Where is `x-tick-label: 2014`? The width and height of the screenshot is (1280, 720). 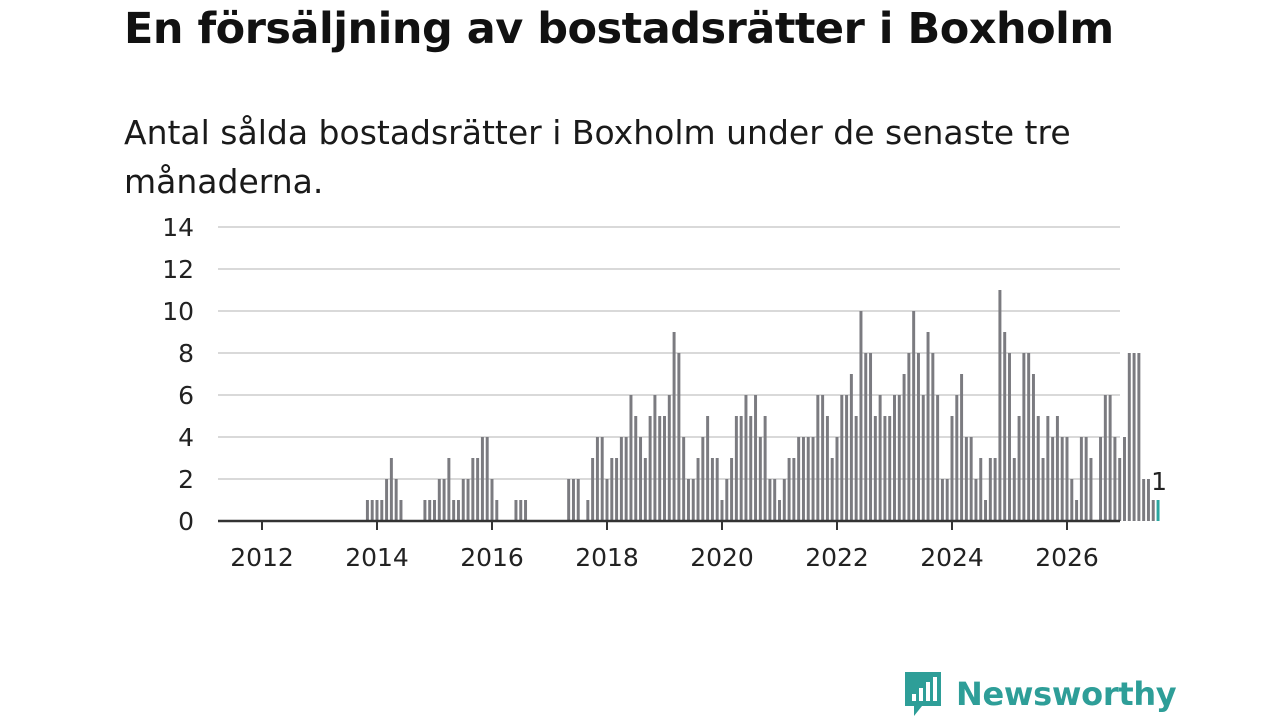
x-tick-label: 2014 is located at coordinates (377, 557).